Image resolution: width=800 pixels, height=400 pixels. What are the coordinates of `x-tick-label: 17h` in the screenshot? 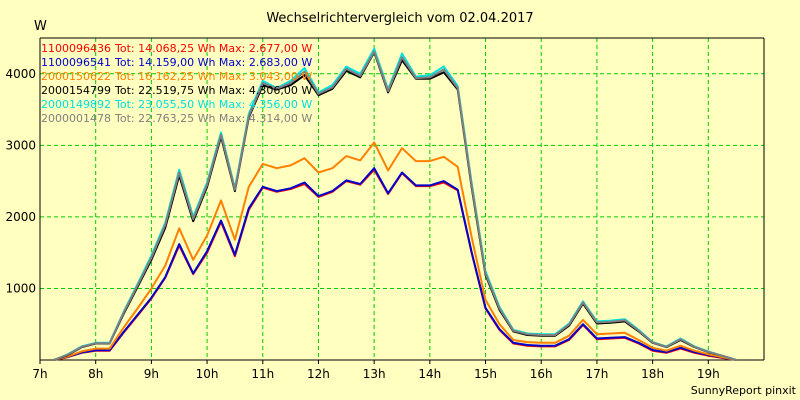 It's located at (596, 374).